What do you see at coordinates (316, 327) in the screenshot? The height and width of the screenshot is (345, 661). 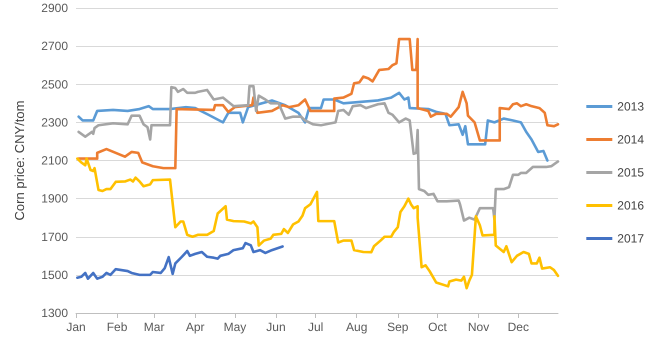 I see `x-tick-label: Jul` at bounding box center [316, 327].